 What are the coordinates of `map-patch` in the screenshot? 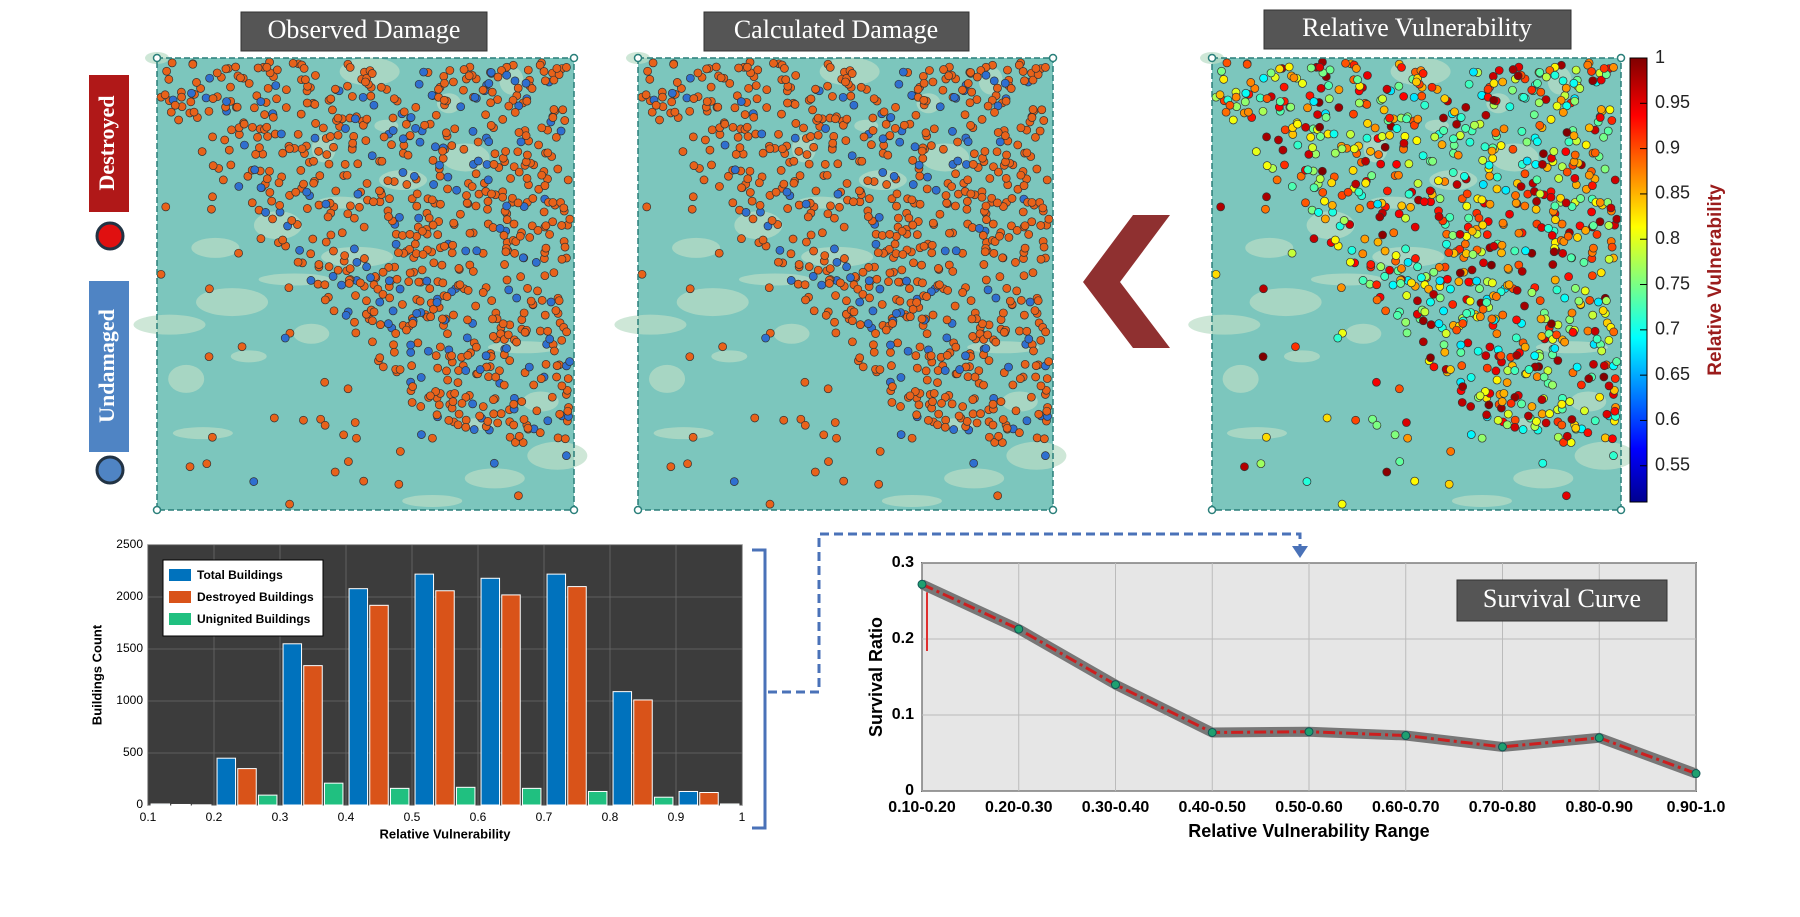 It's located at (215, 247).